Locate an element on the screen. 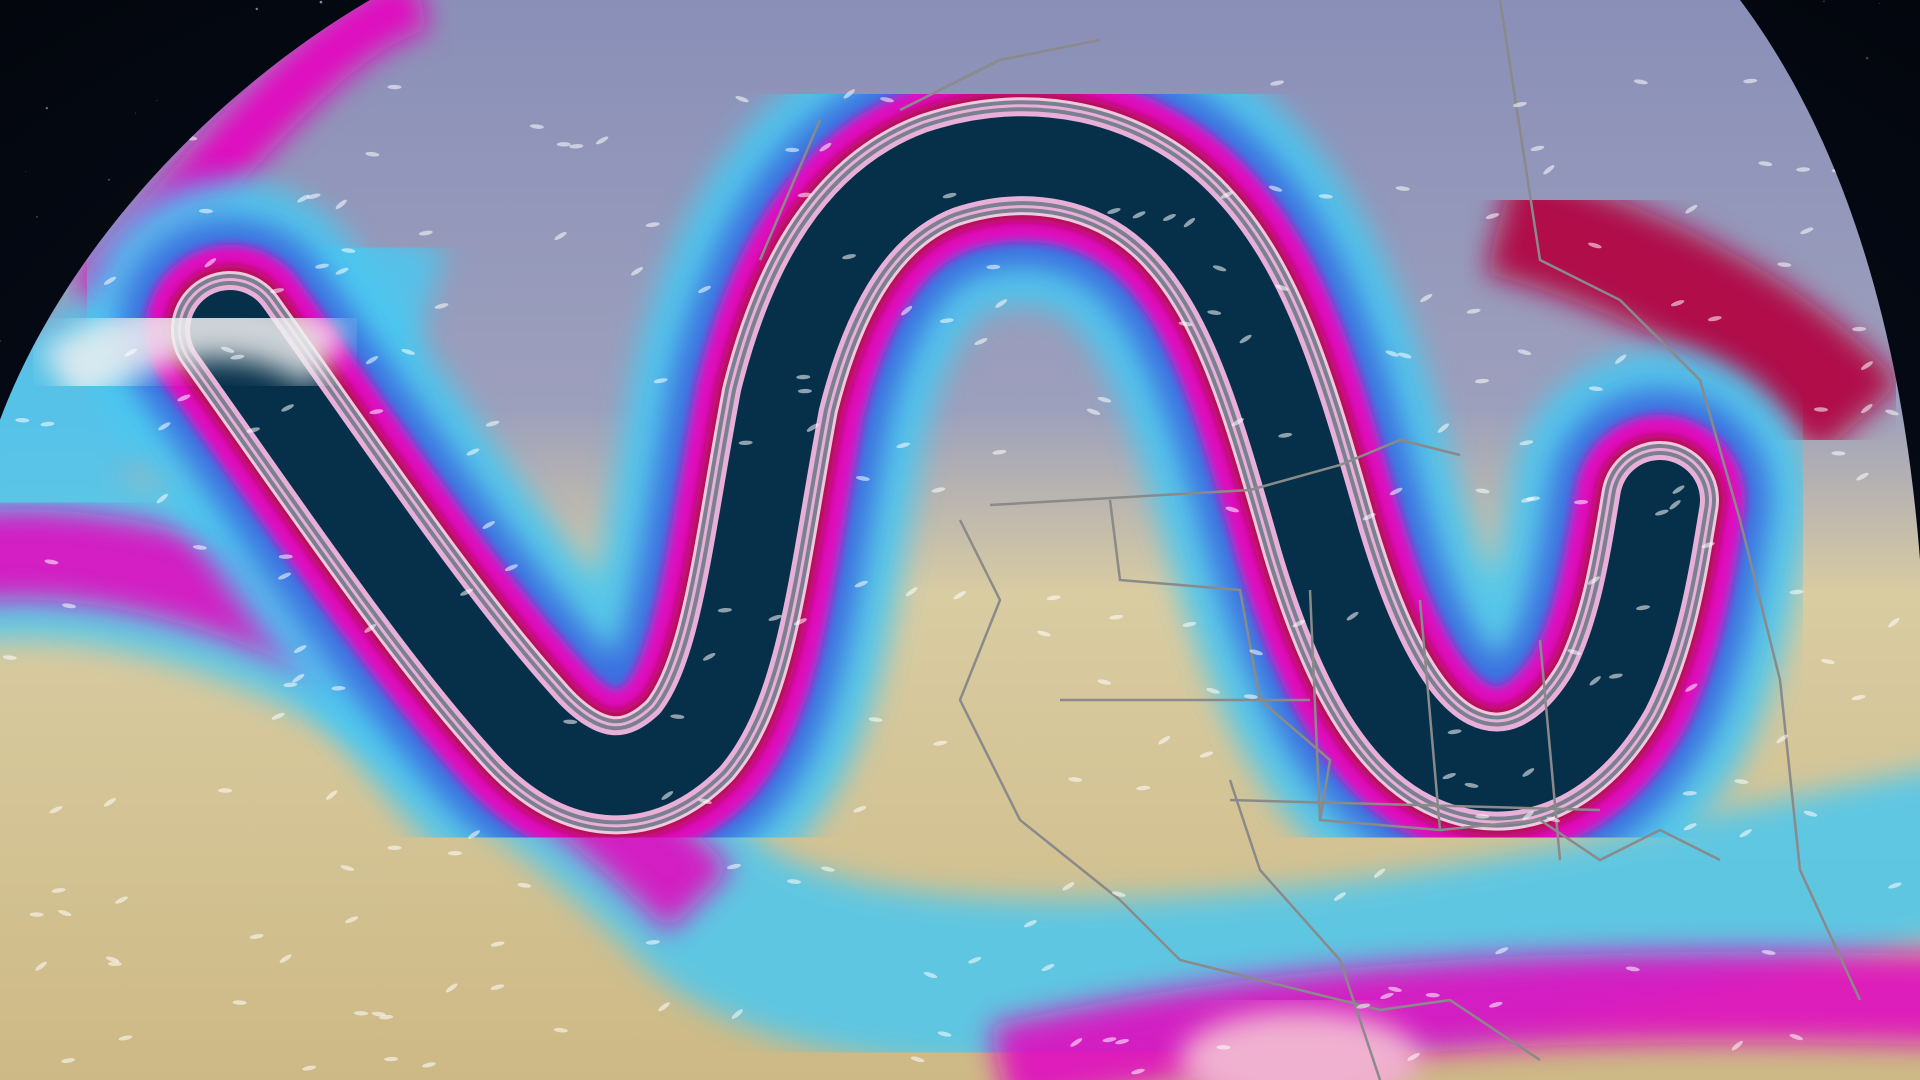 The height and width of the screenshot is (1080, 1920). us-canada-border is located at coordinates (1225, 472).